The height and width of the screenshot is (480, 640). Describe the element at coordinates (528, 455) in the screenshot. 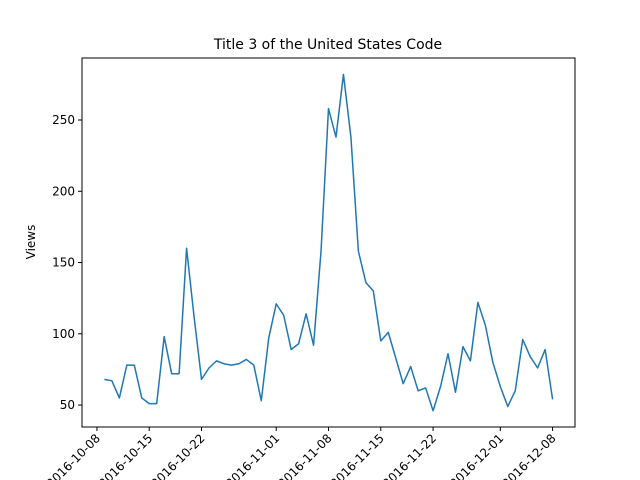

I see `x-tick-label: 2016-12-08` at that location.